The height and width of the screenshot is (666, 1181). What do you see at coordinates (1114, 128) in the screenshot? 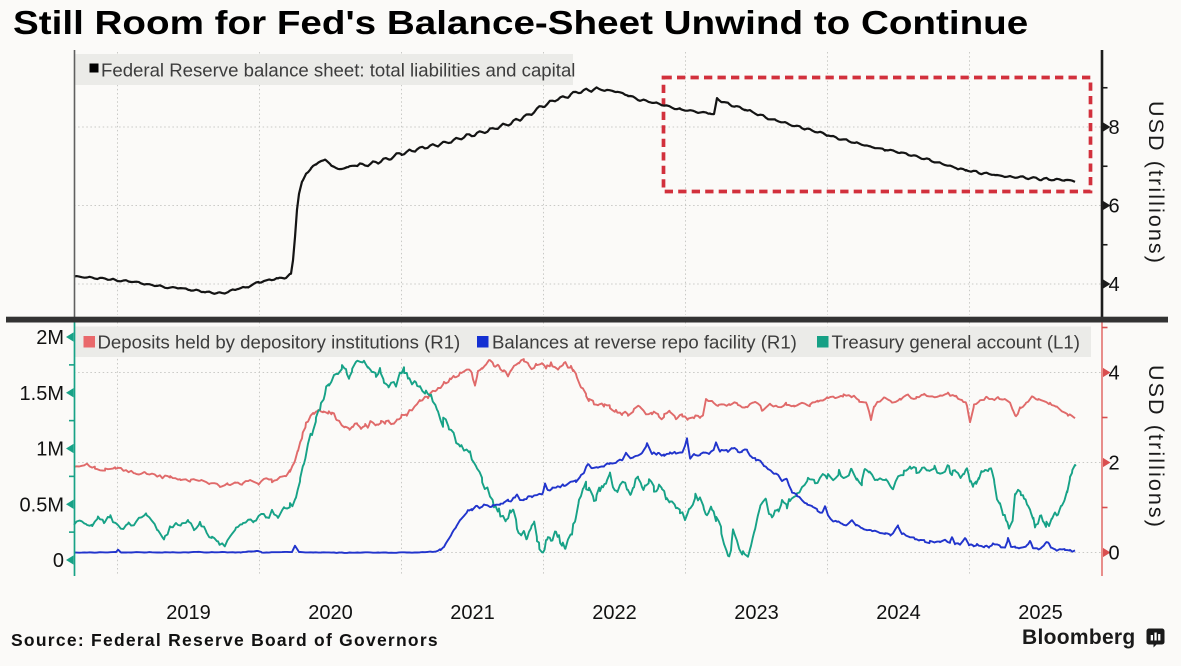
I see `svg-text: 8` at bounding box center [1114, 128].